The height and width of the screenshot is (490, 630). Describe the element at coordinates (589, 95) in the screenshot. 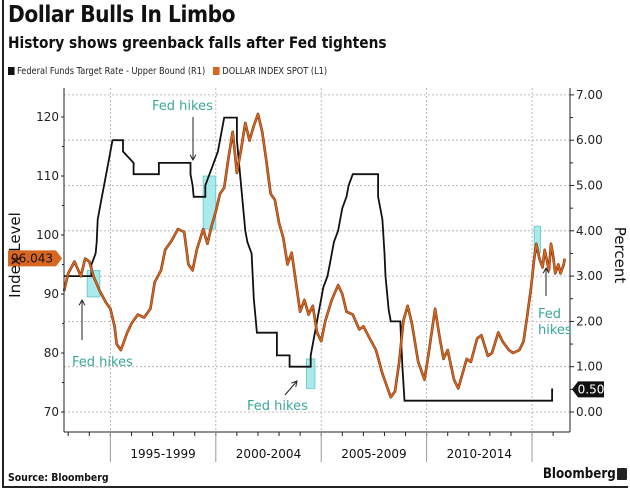

I see `right-tick-label: 7.00` at that location.